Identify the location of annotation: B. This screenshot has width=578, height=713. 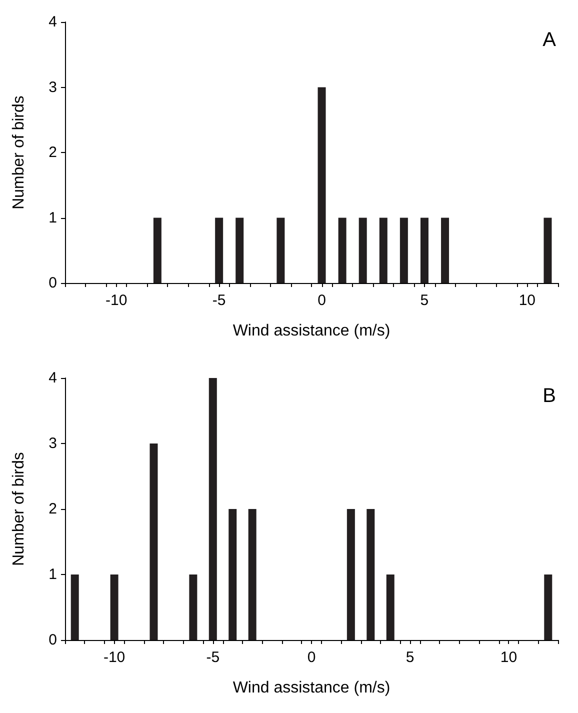
(549, 396).